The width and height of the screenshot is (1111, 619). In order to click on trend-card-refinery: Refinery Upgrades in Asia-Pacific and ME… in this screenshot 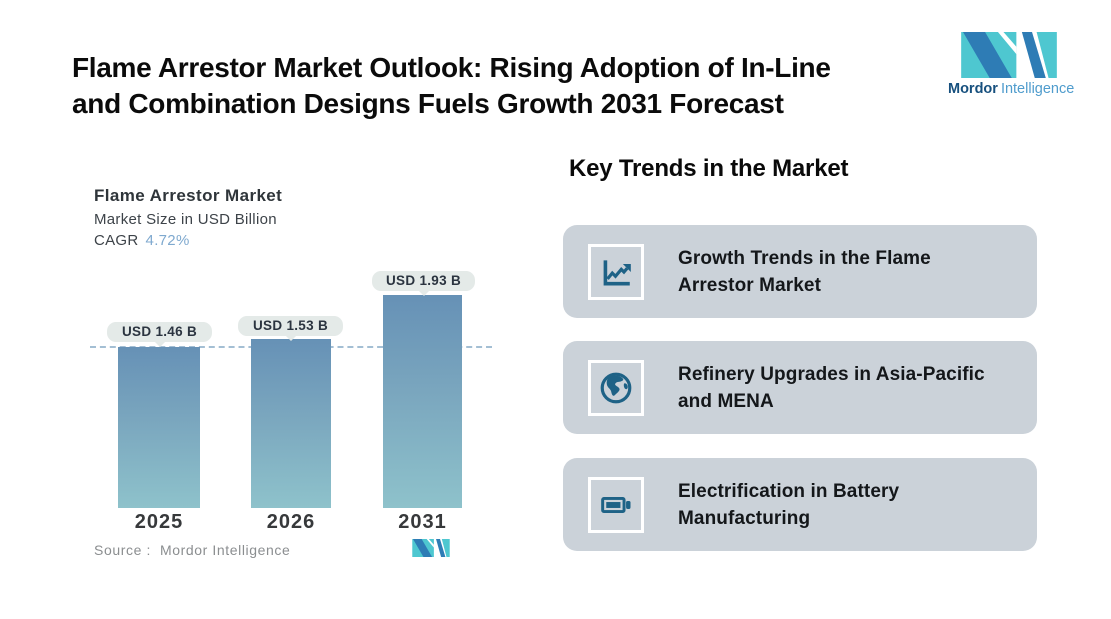, I will do `click(800, 387)`.